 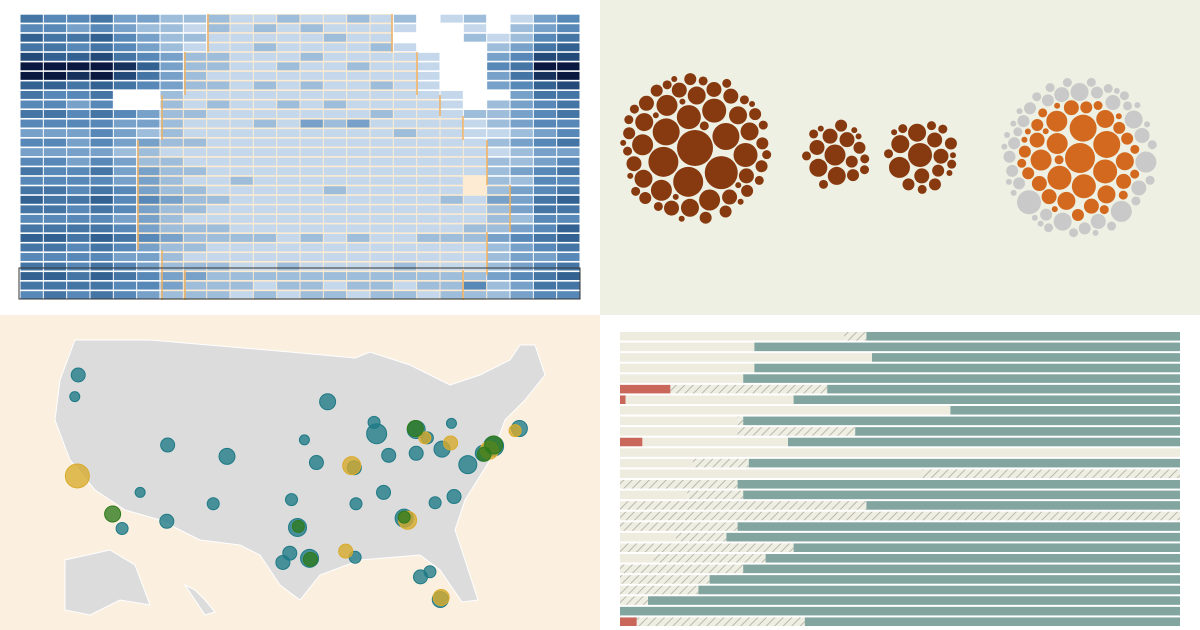 I want to click on row-highlight, so click(x=299, y=283).